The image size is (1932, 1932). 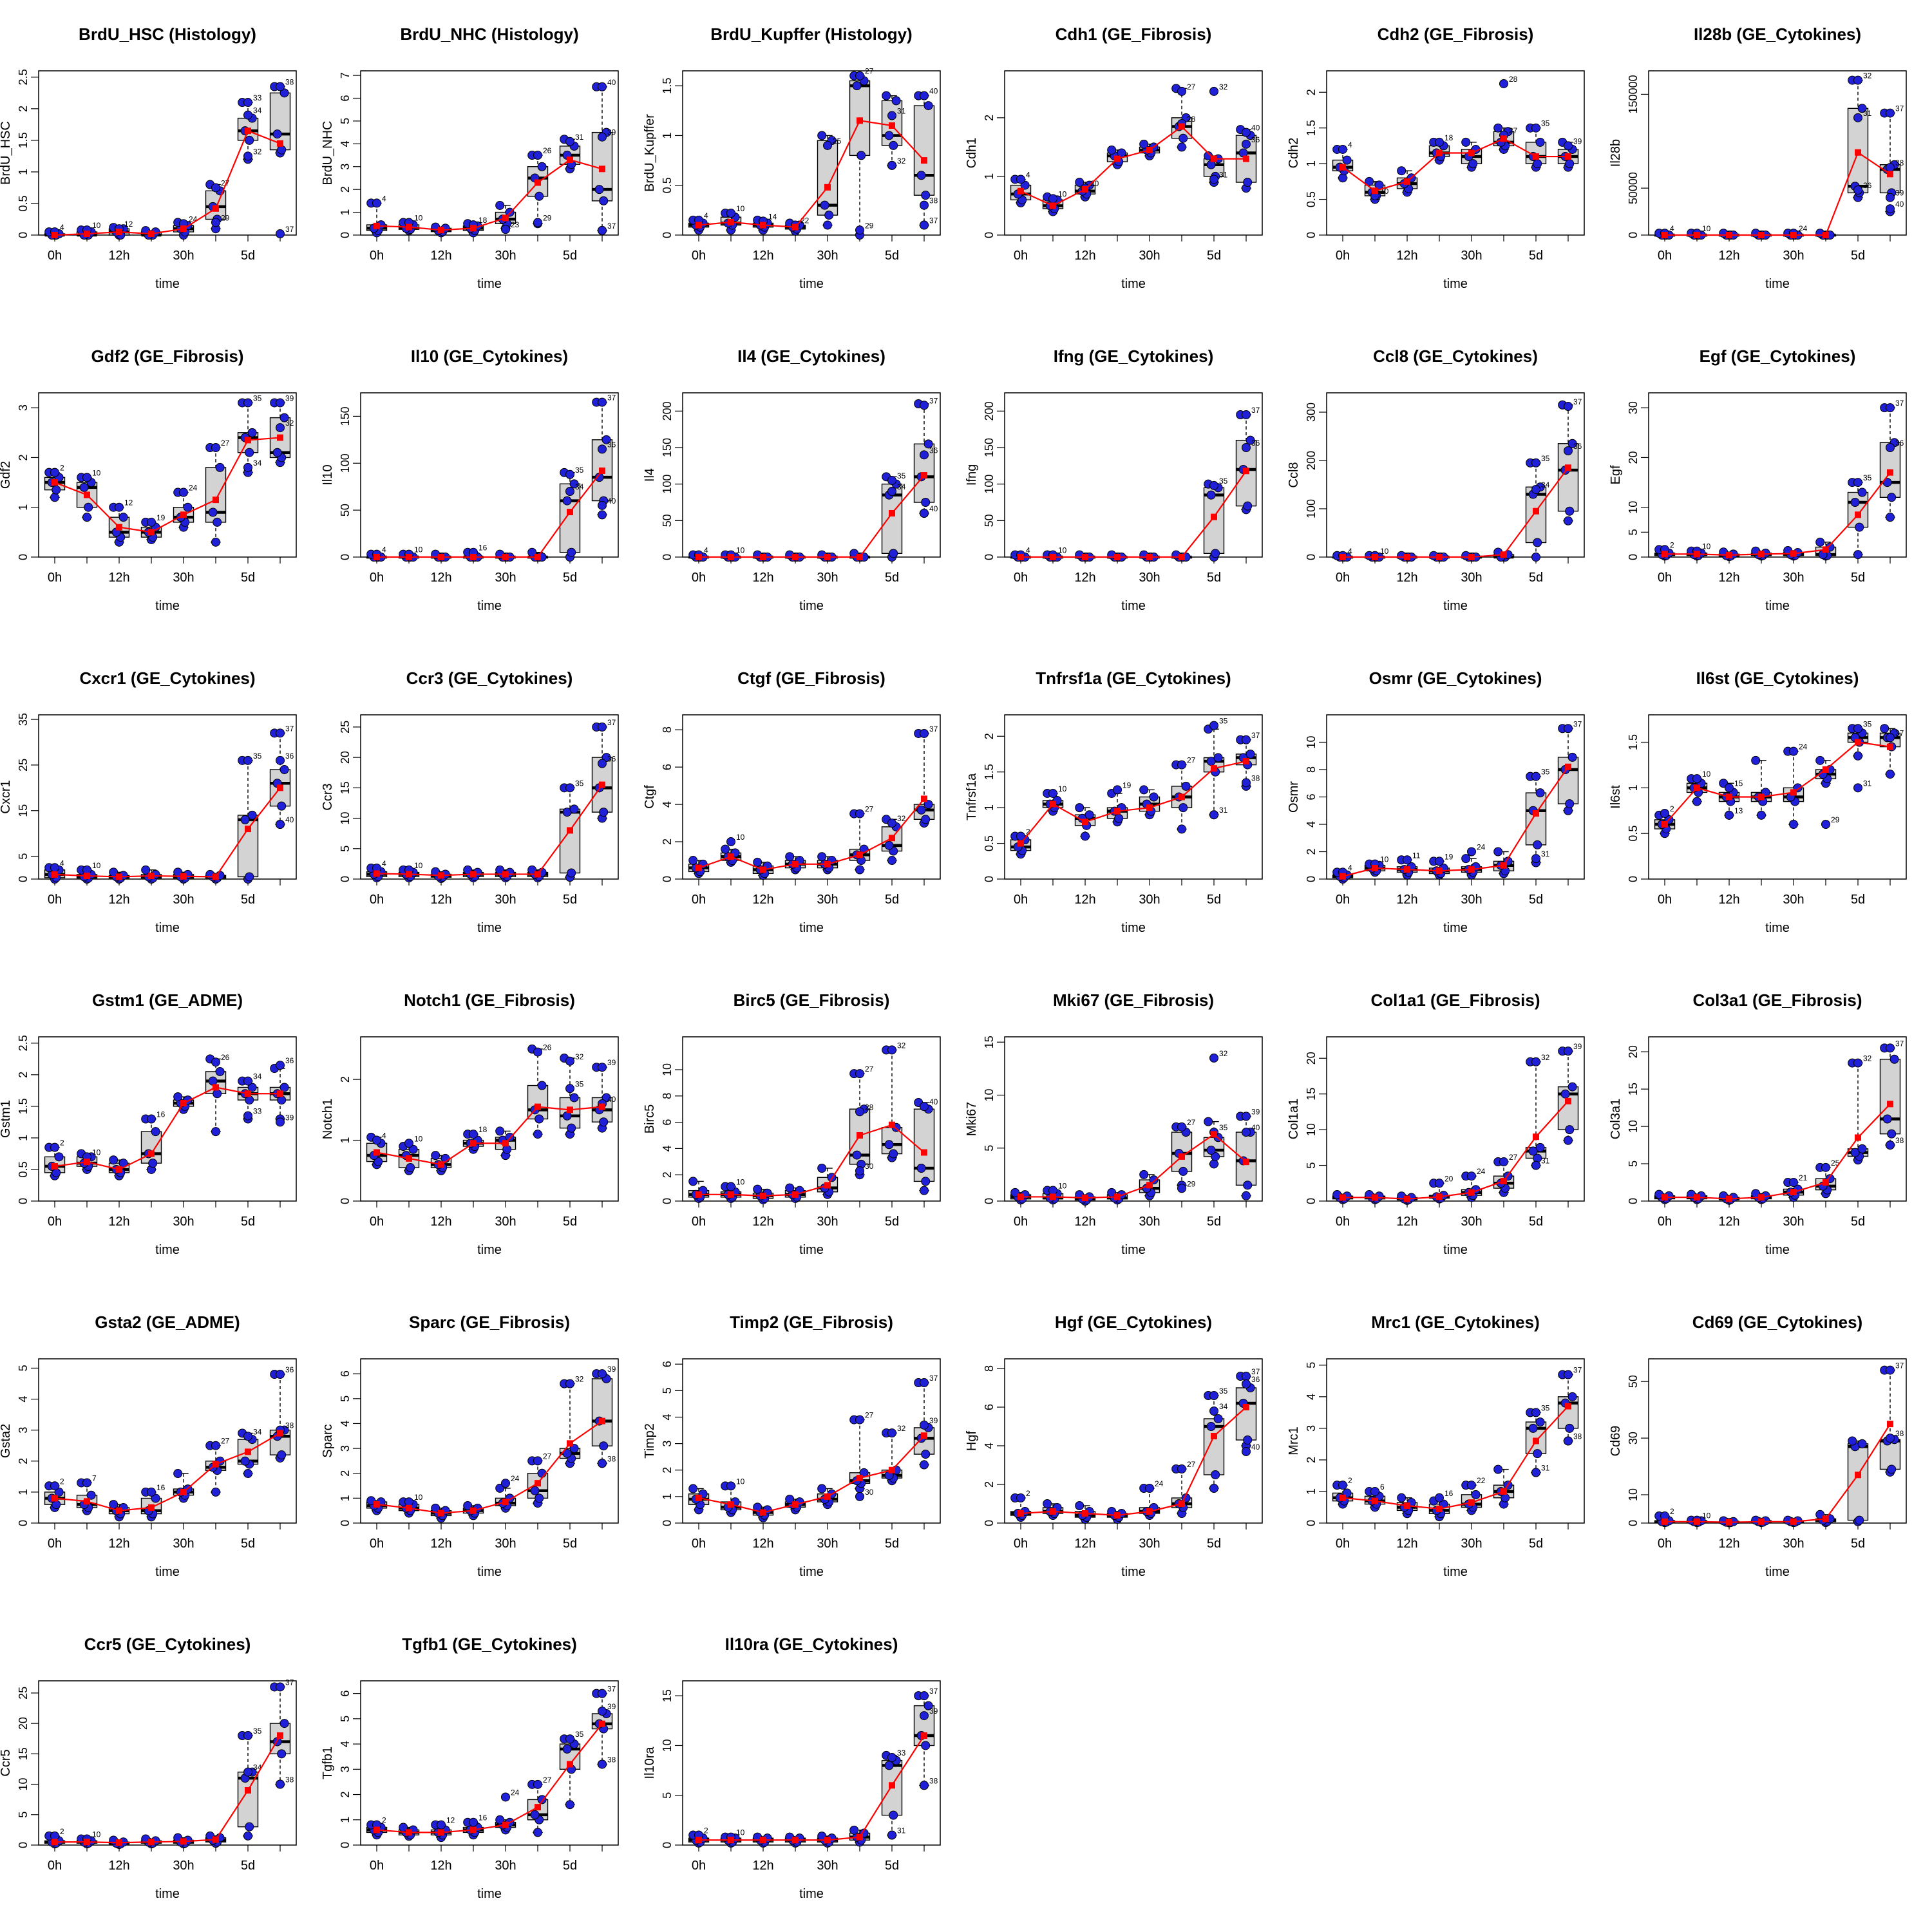 I want to click on y-tick-label: 20, so click(x=346, y=757).